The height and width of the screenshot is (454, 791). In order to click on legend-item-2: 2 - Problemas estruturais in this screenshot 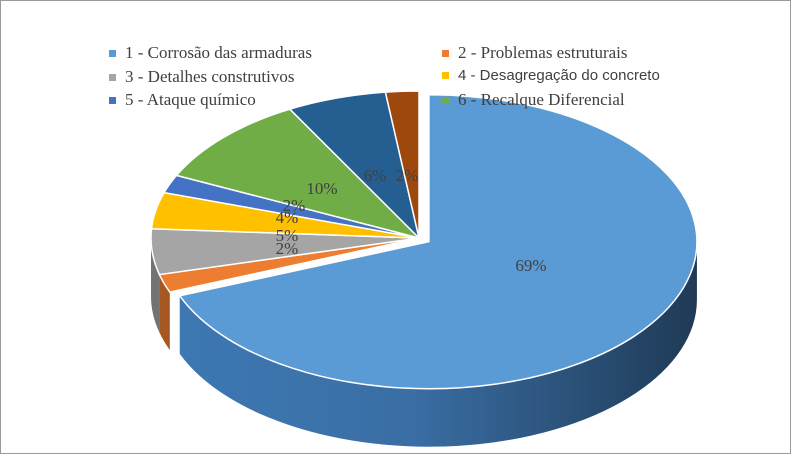, I will do `click(535, 53)`.